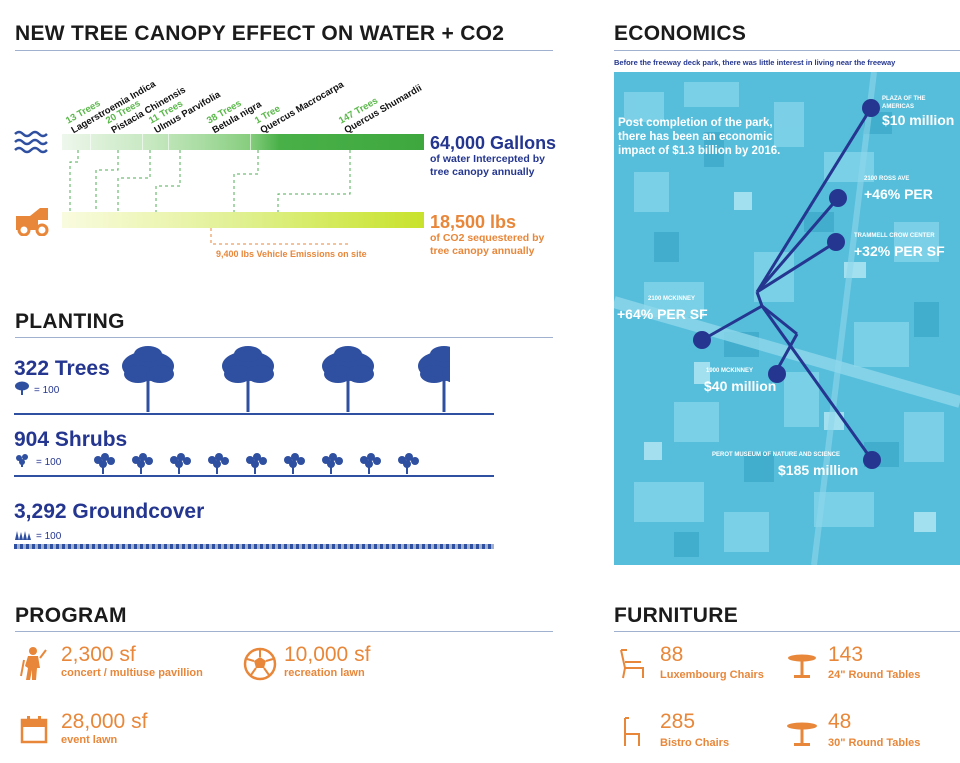 The image size is (960, 763). Describe the element at coordinates (676, 615) in the screenshot. I see `furniture-title: FURNITURE` at that location.